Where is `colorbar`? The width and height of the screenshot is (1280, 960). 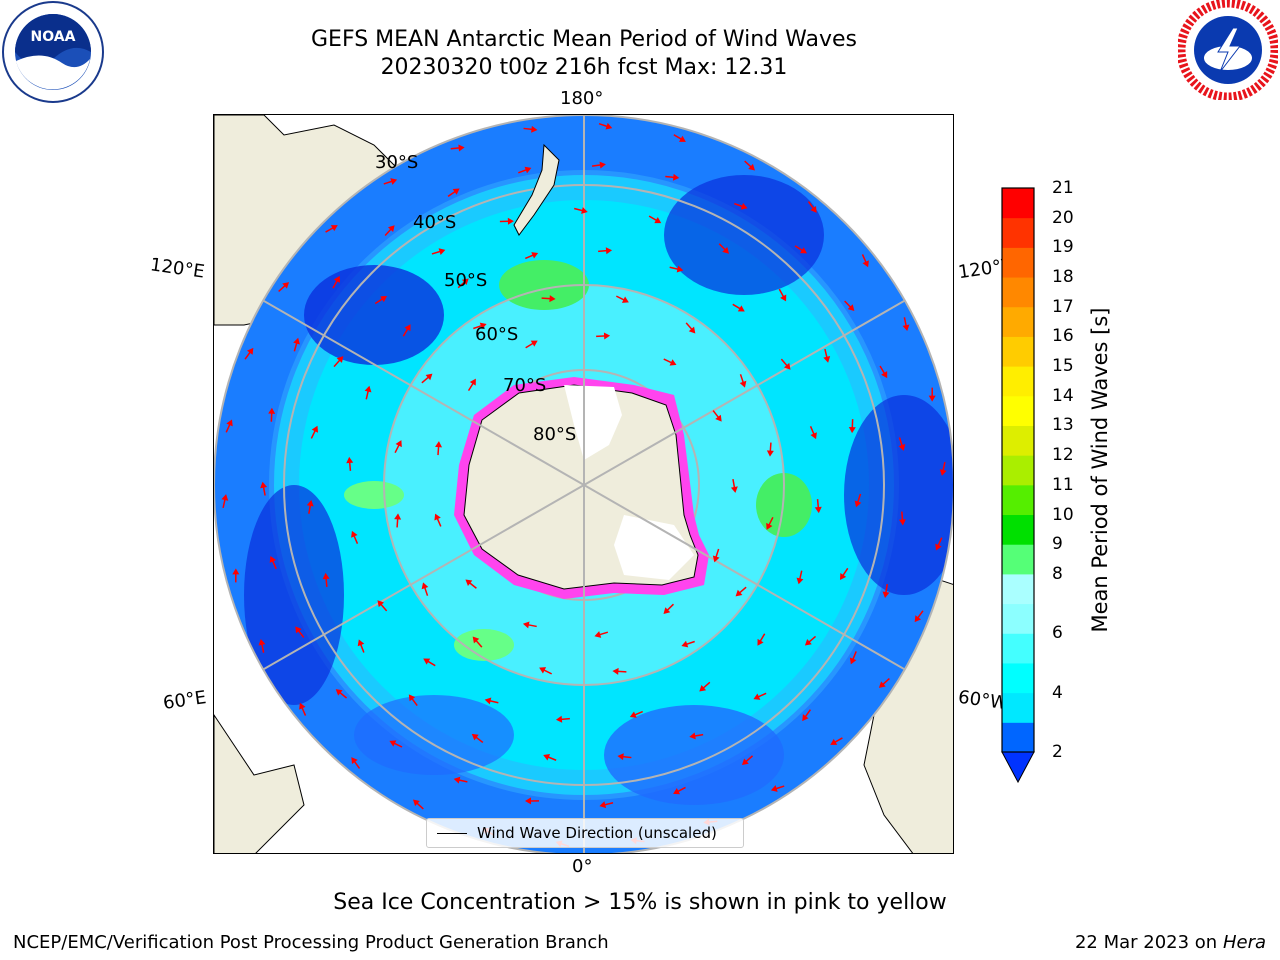 colorbar is located at coordinates (1018, 485).